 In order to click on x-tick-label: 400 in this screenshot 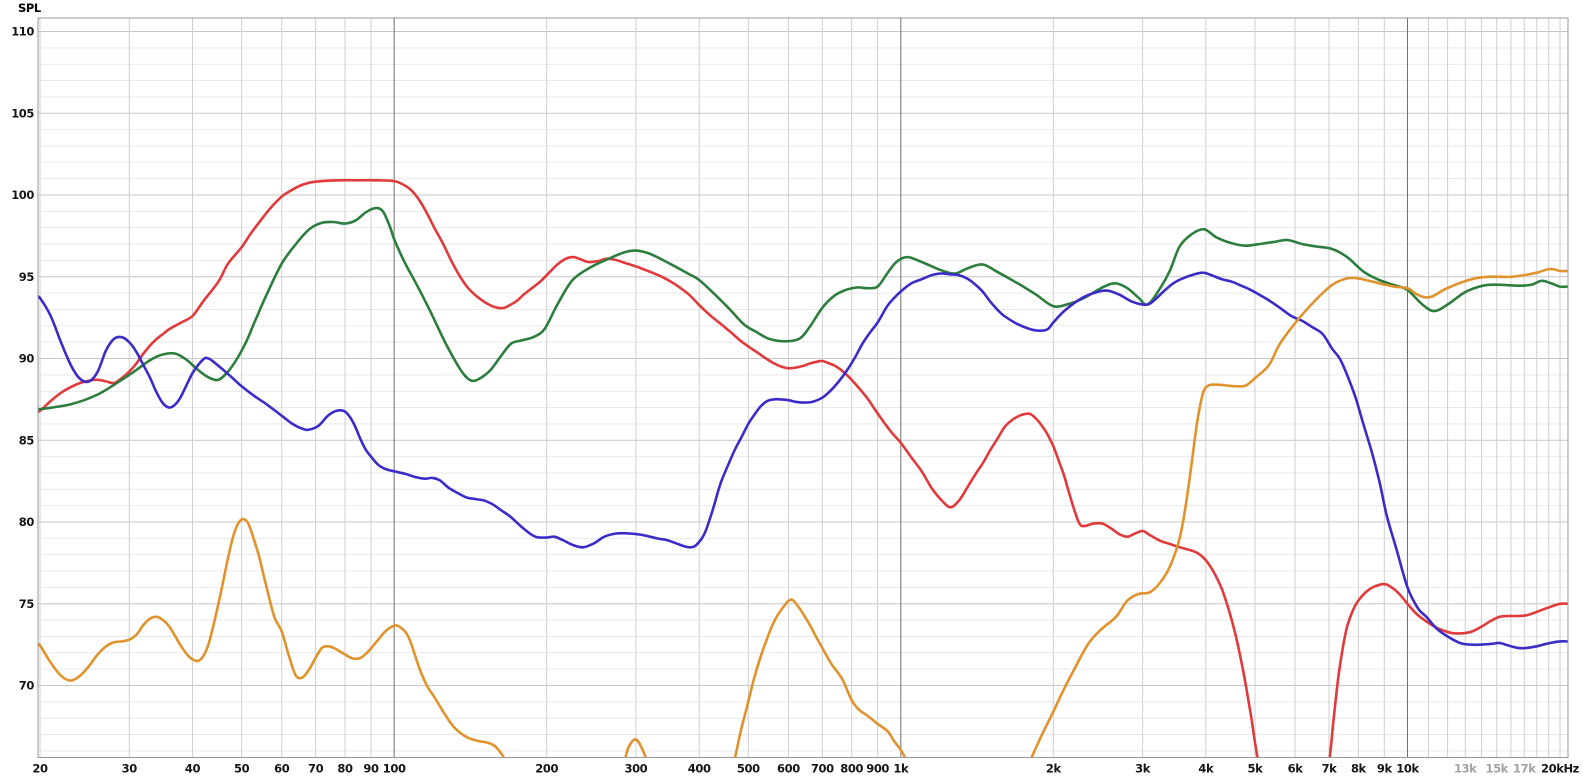, I will do `click(699, 769)`.